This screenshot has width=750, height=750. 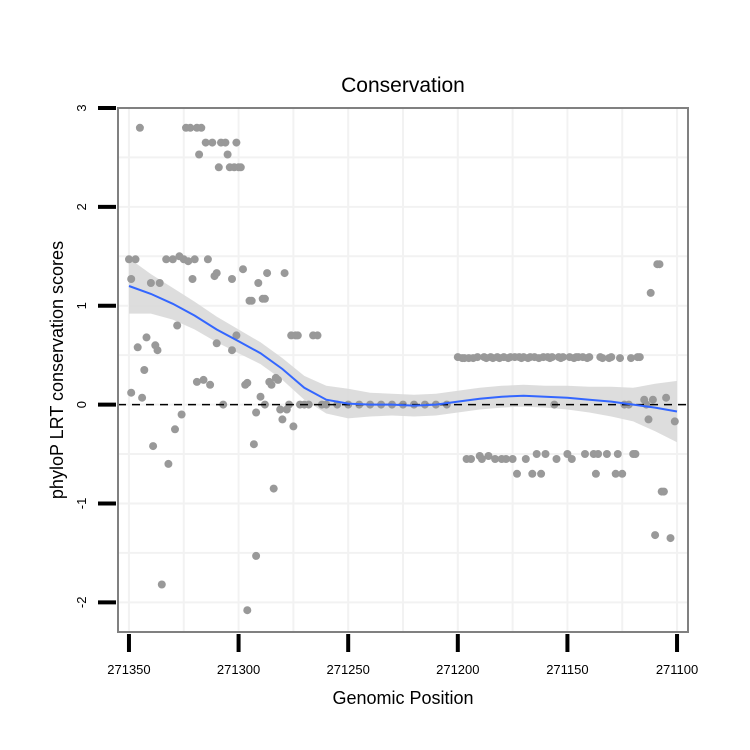 I want to click on x-axis: 271350 271300 271250 271200 271150 271100, so click(x=402, y=655).